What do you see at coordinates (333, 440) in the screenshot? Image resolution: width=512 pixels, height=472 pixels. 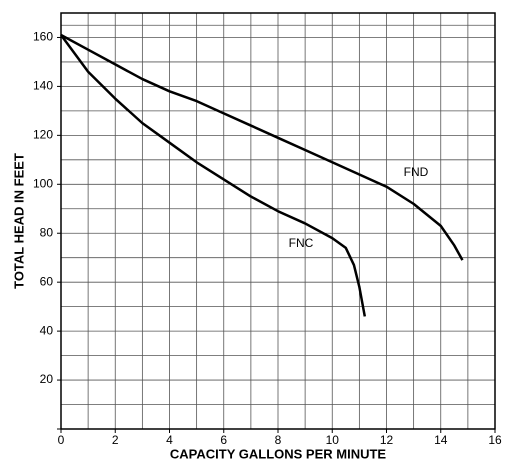 I see `x-tick-label: 10` at bounding box center [333, 440].